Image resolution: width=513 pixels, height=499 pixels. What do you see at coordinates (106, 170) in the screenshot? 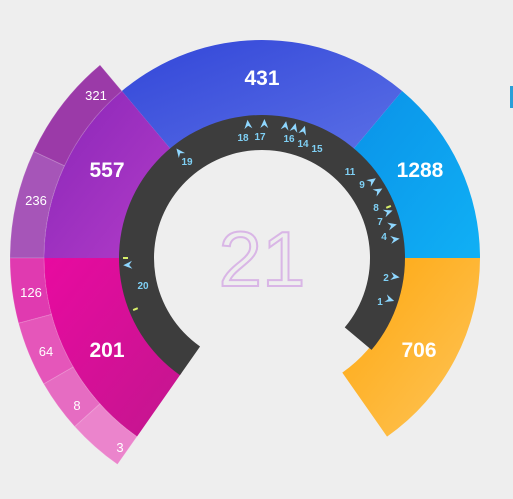
I see `segment-label-557: 557` at bounding box center [106, 170].